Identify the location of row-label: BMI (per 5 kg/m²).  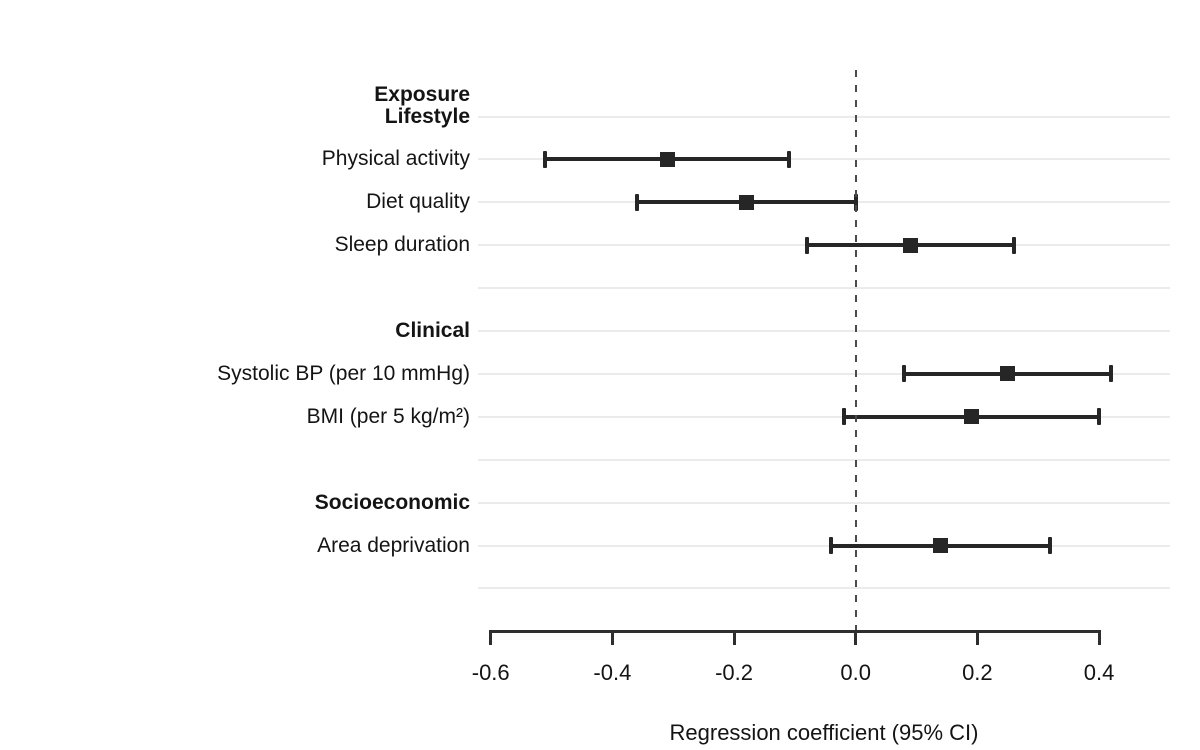
(388, 416).